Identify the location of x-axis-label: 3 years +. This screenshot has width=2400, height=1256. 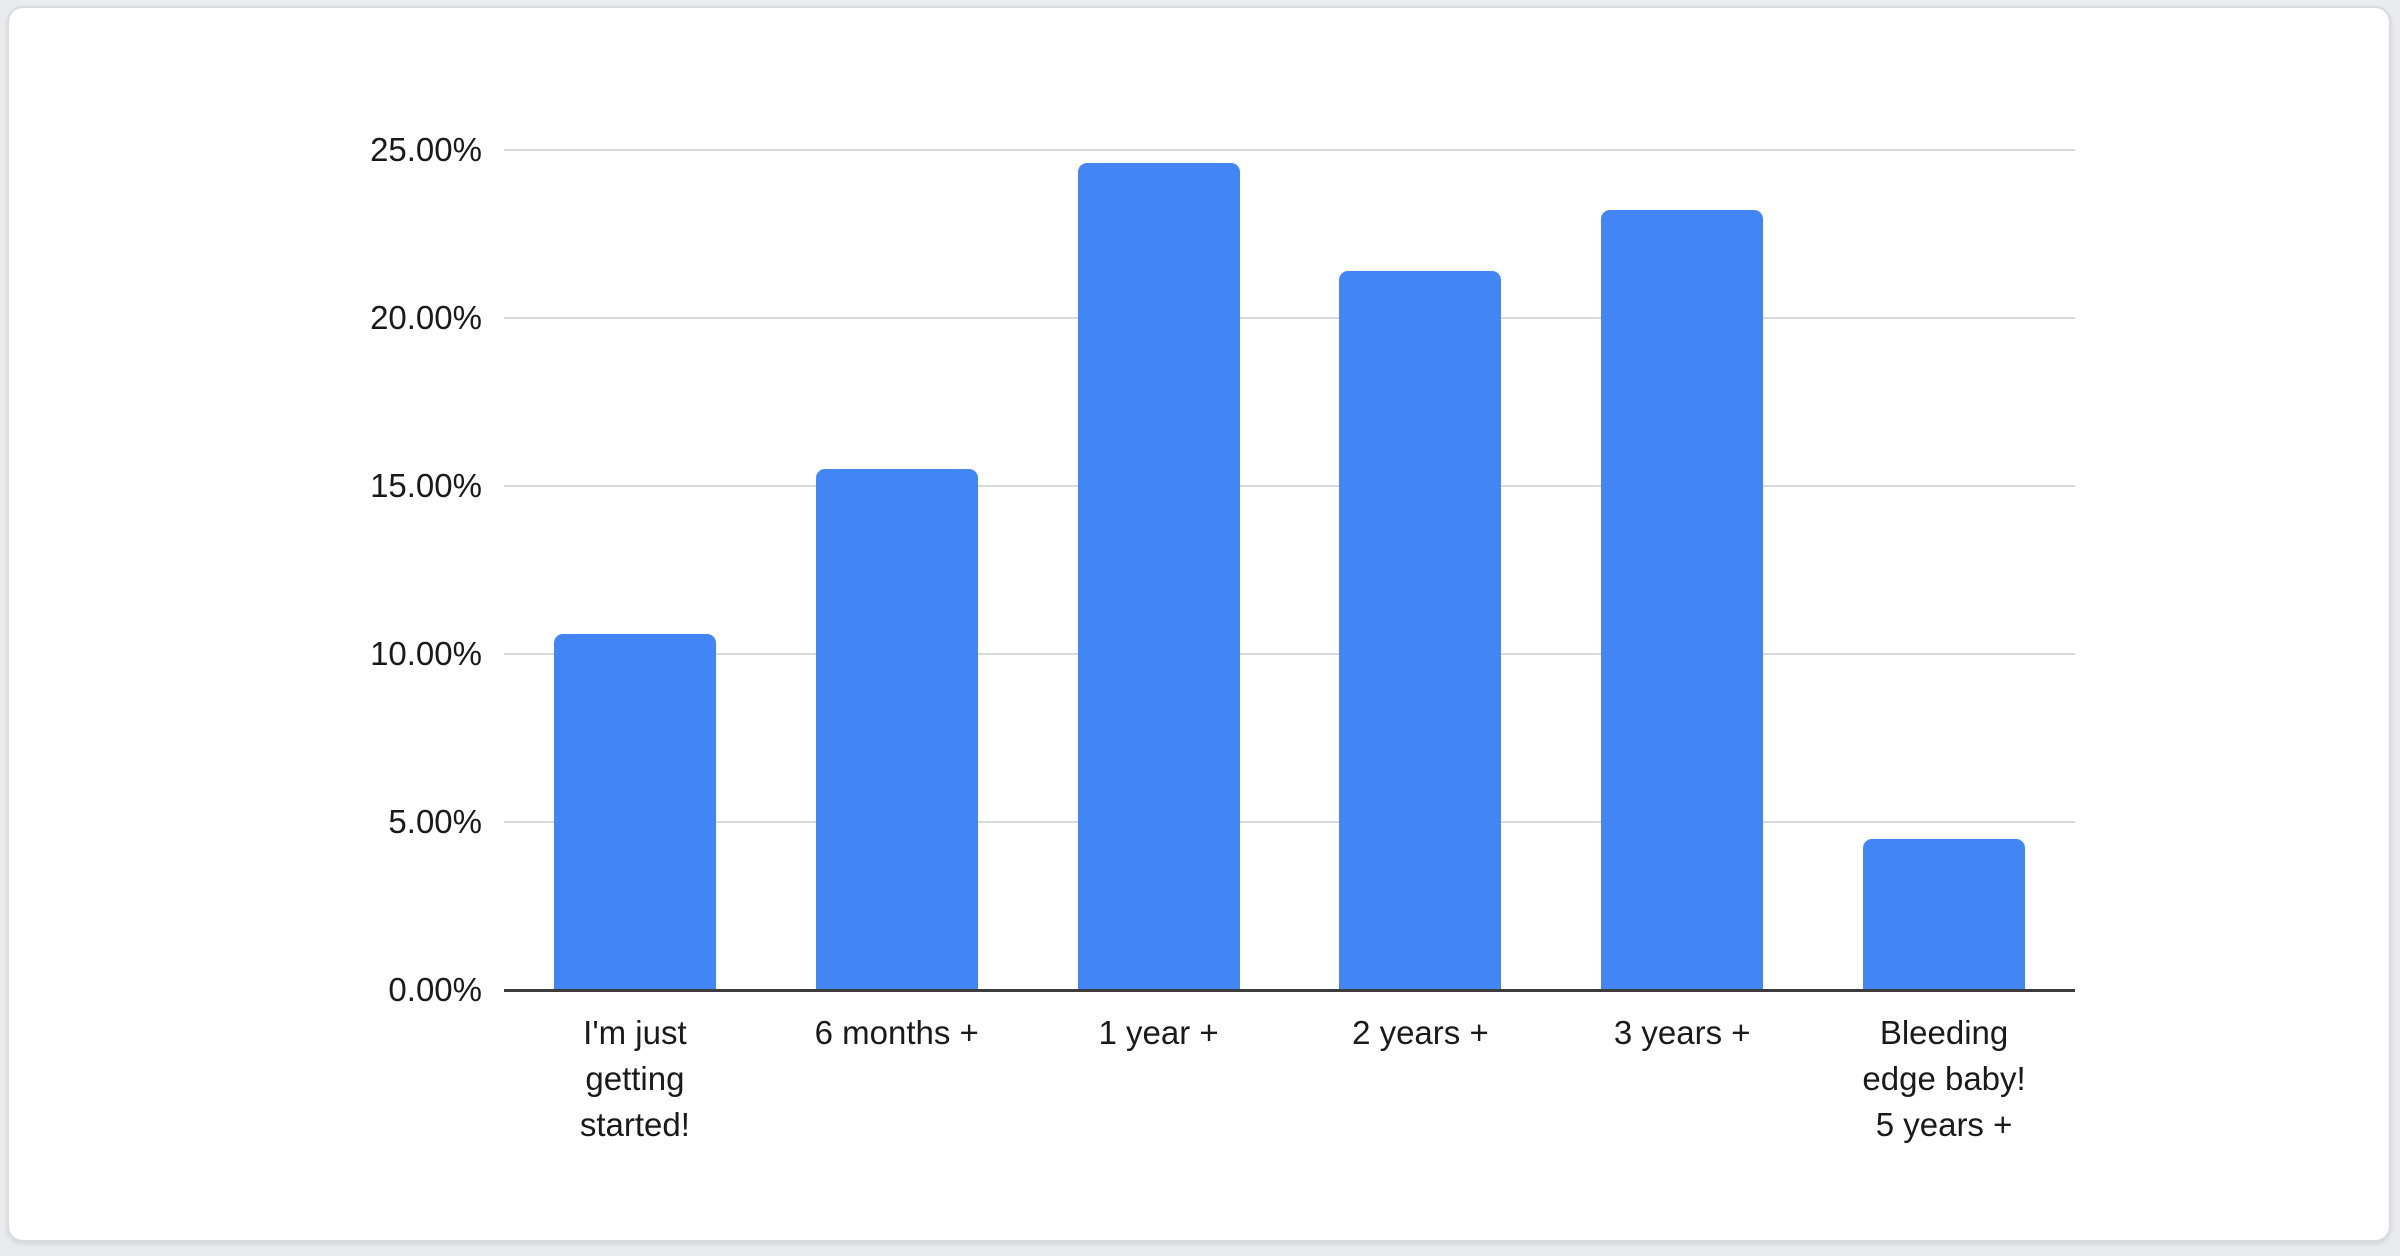
(1682, 1079).